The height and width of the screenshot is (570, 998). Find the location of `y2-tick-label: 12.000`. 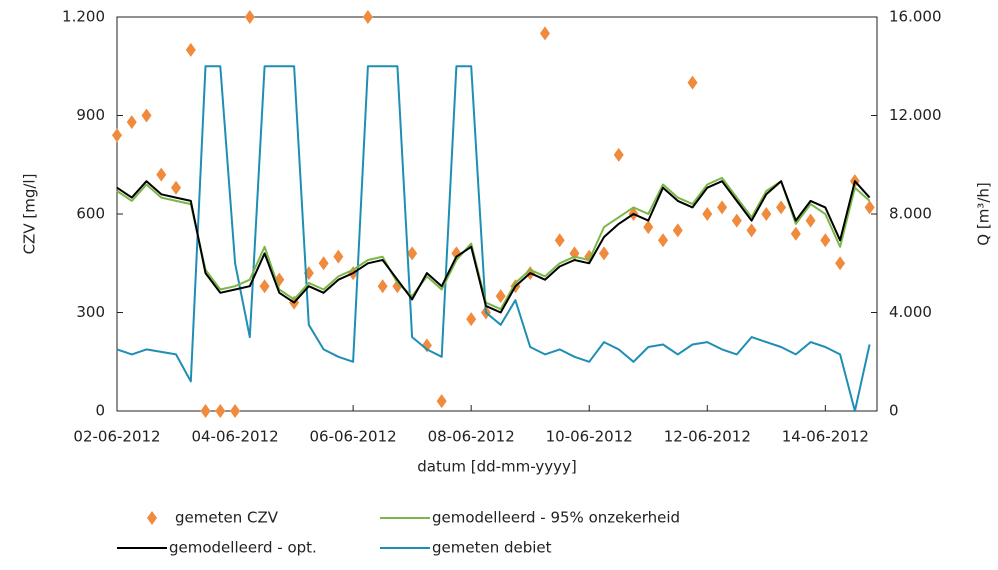

y2-tick-label: 12.000 is located at coordinates (915, 115).